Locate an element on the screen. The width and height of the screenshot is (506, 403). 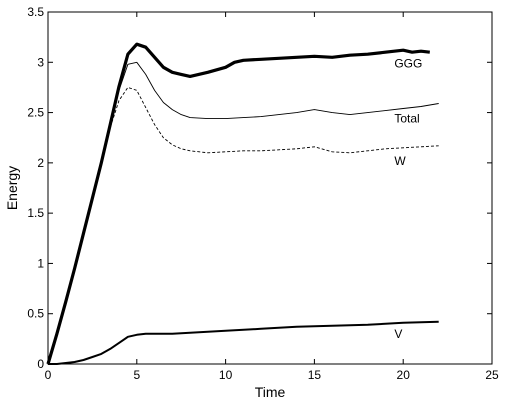
series-label-total: Total is located at coordinates (406, 119).